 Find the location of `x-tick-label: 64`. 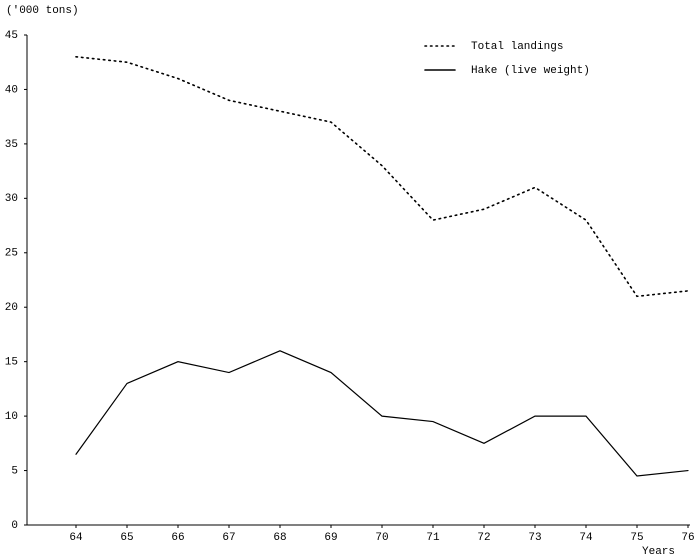

x-tick-label: 64 is located at coordinates (76, 538).